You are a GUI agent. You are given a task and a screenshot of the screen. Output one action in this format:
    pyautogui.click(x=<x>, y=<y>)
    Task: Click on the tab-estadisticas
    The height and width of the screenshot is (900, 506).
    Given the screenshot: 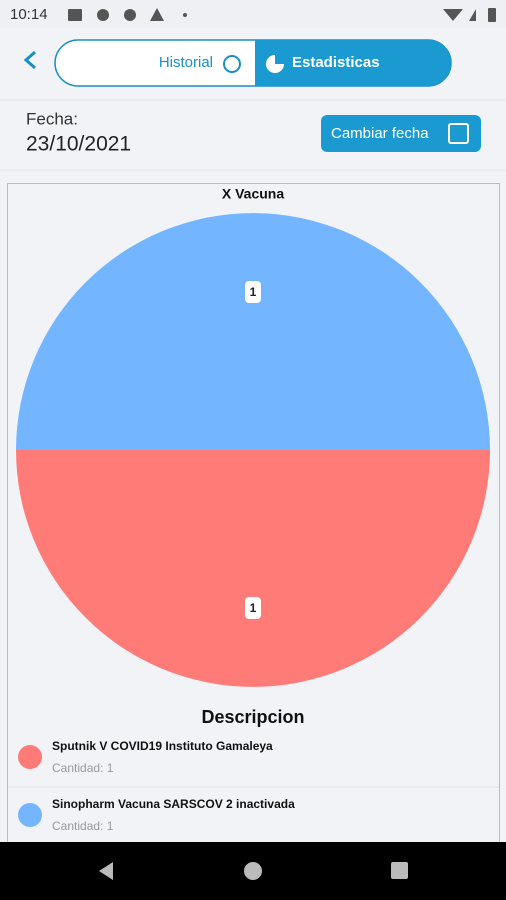 What is the action you would take?
    pyautogui.click(x=353, y=63)
    